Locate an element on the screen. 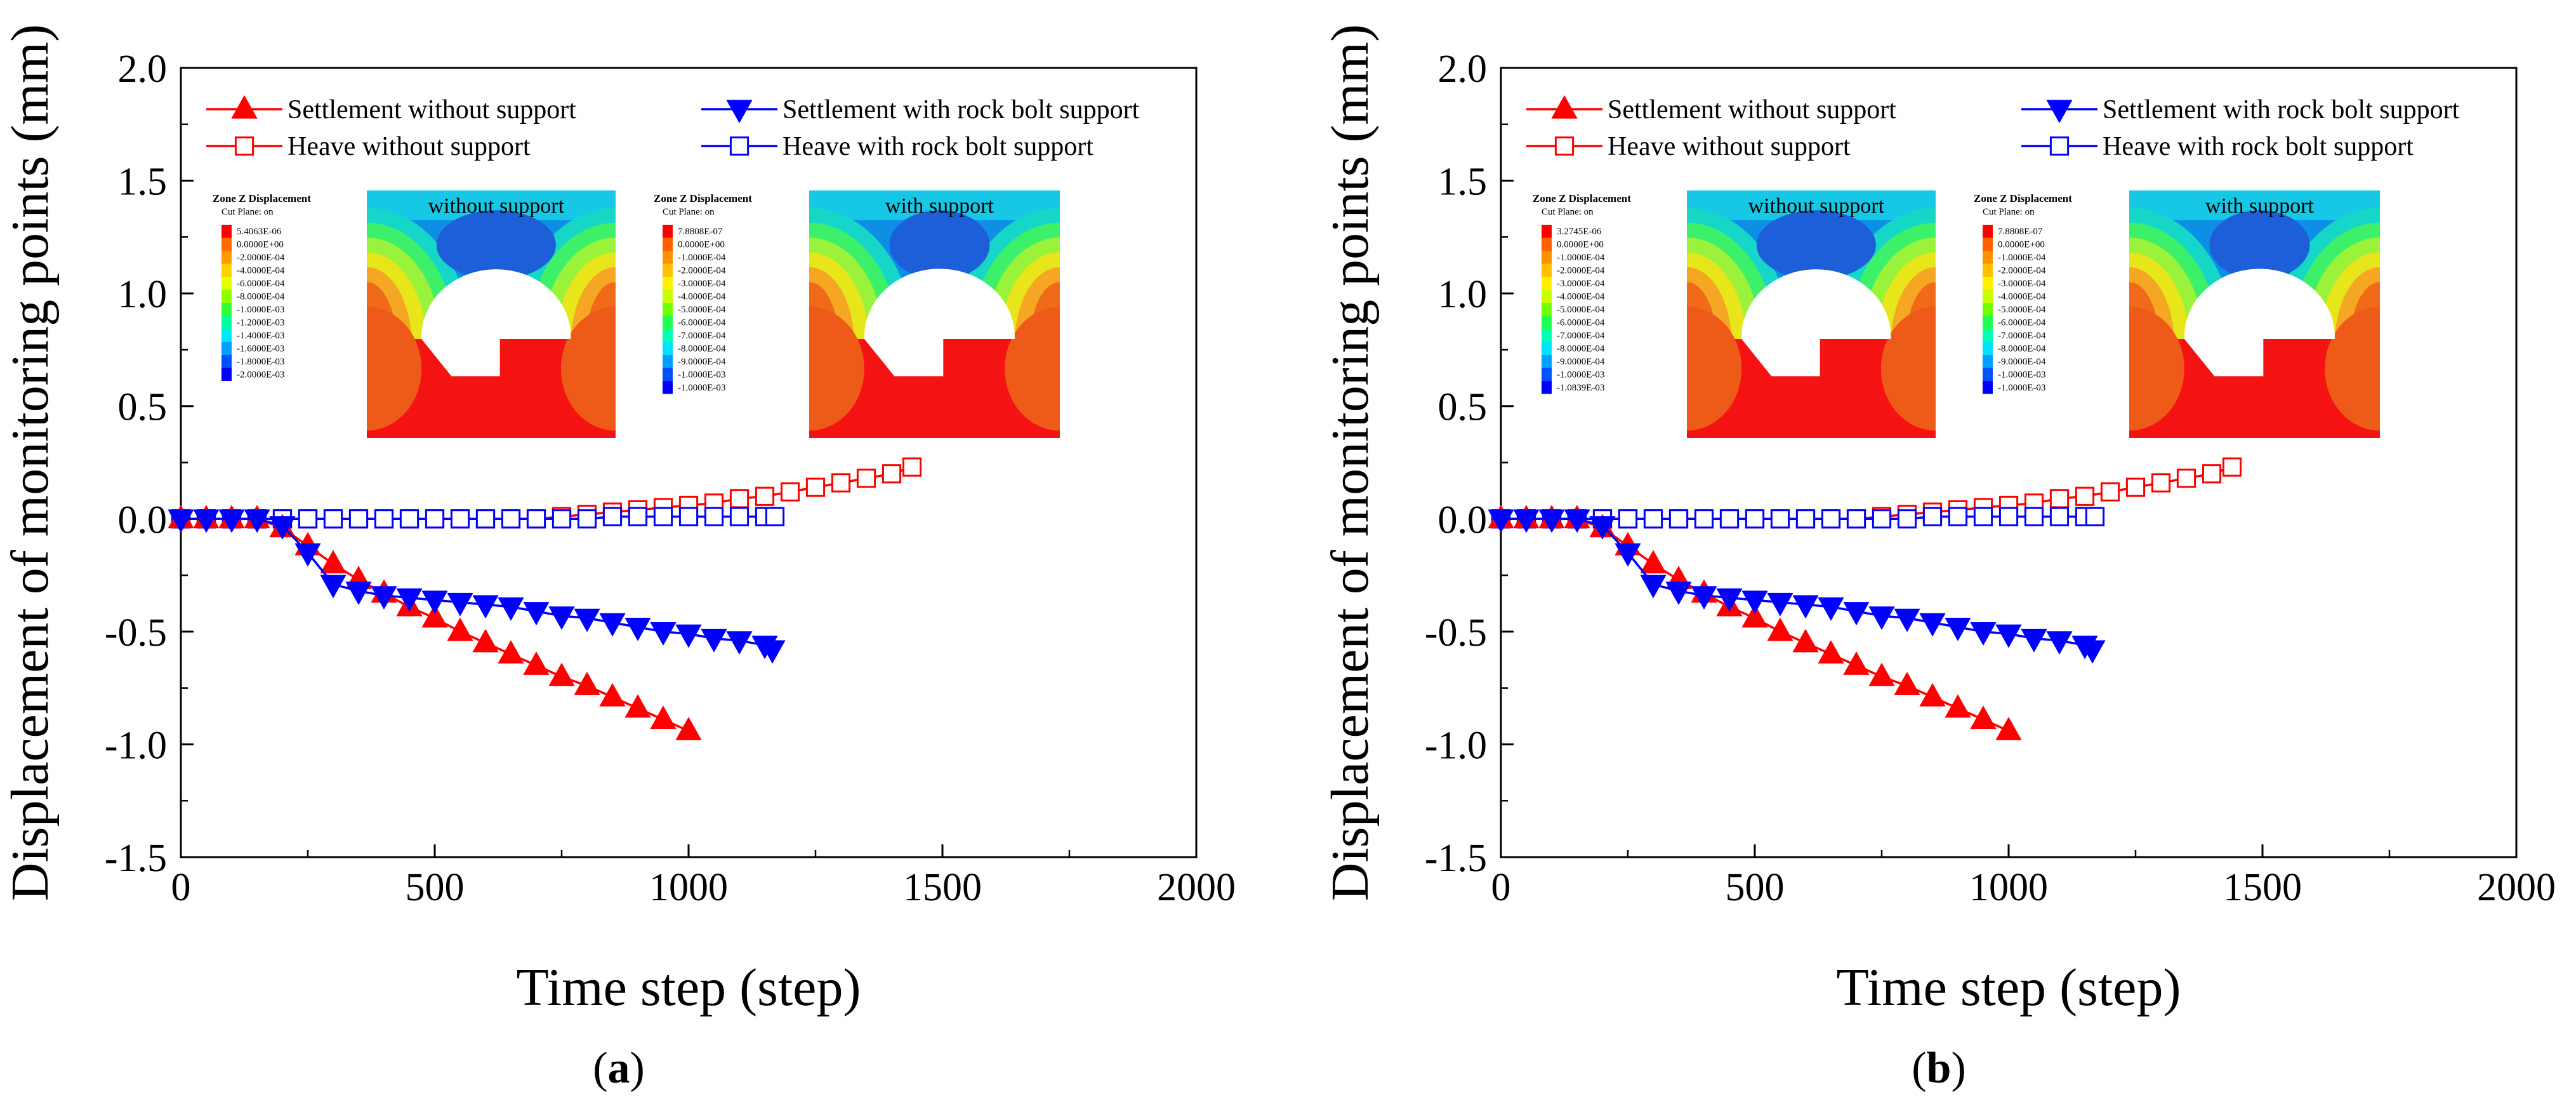 This screenshot has width=2576, height=1099. contour-legend-label: -1.6000E-03 is located at coordinates (261, 349).